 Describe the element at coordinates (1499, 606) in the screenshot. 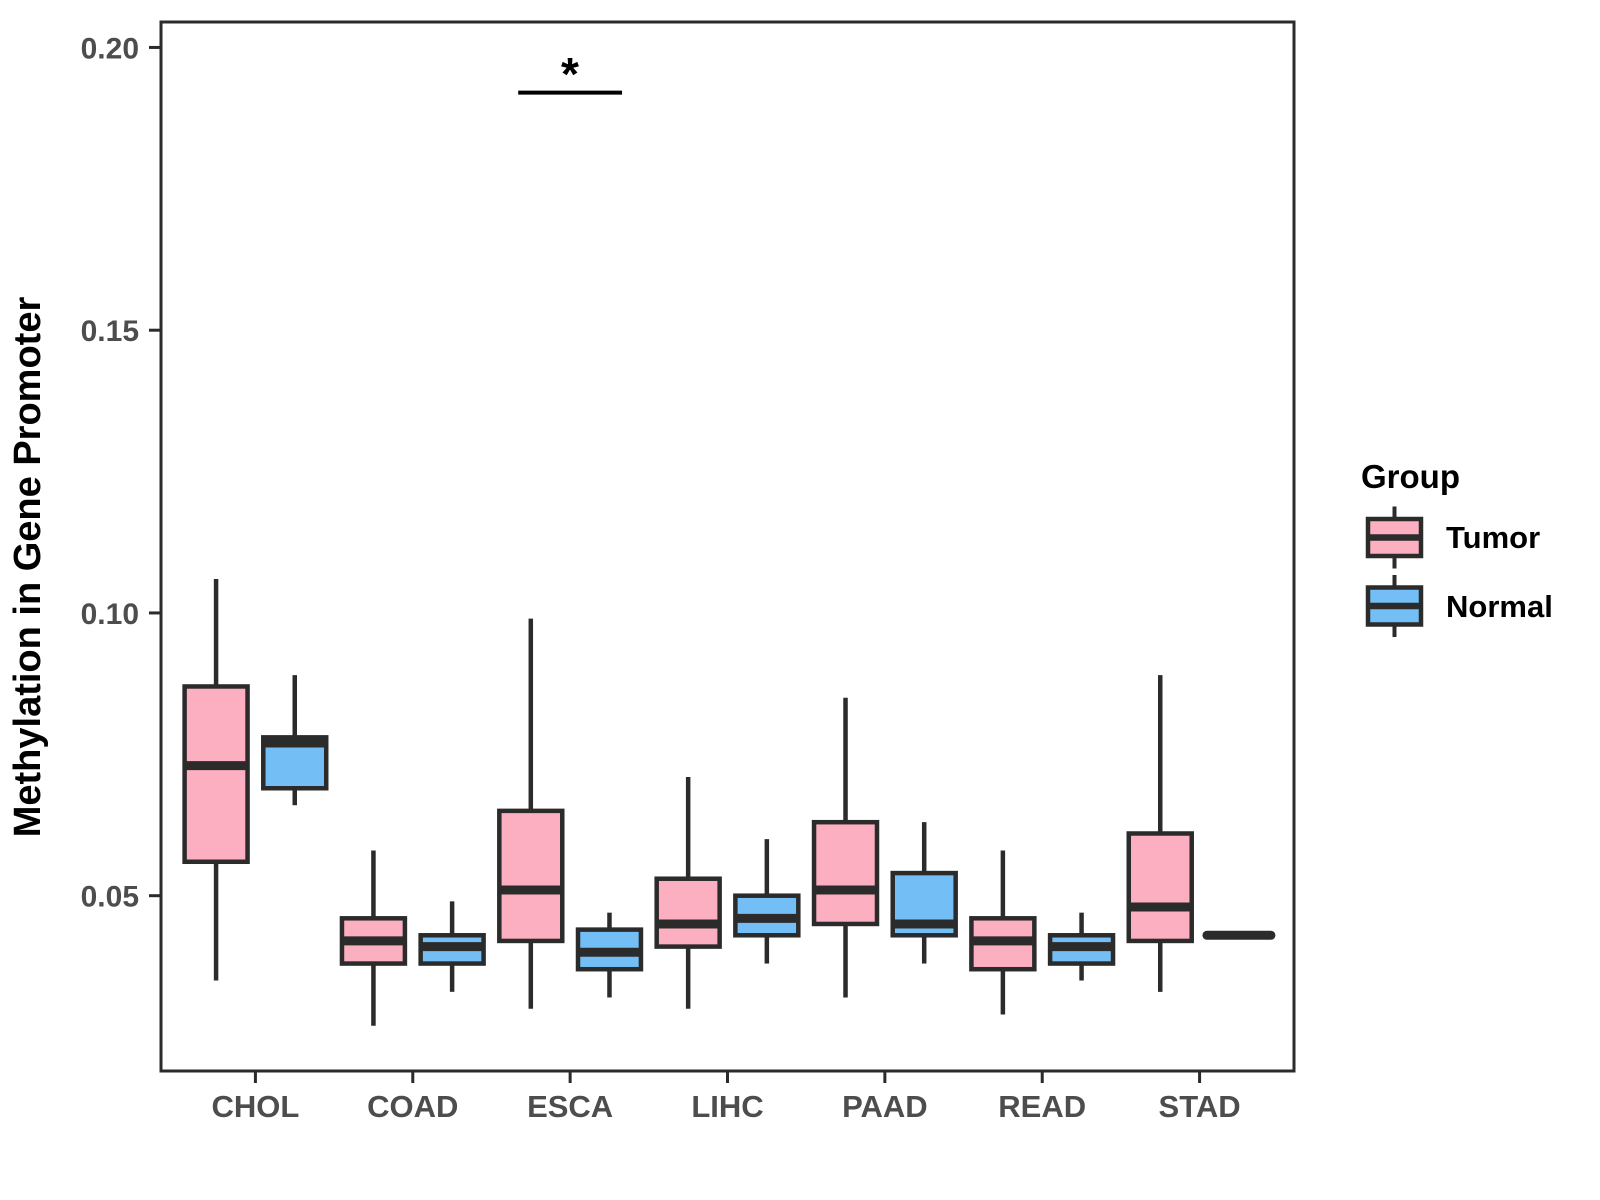

I see `legend-label-normal: Normal` at that location.